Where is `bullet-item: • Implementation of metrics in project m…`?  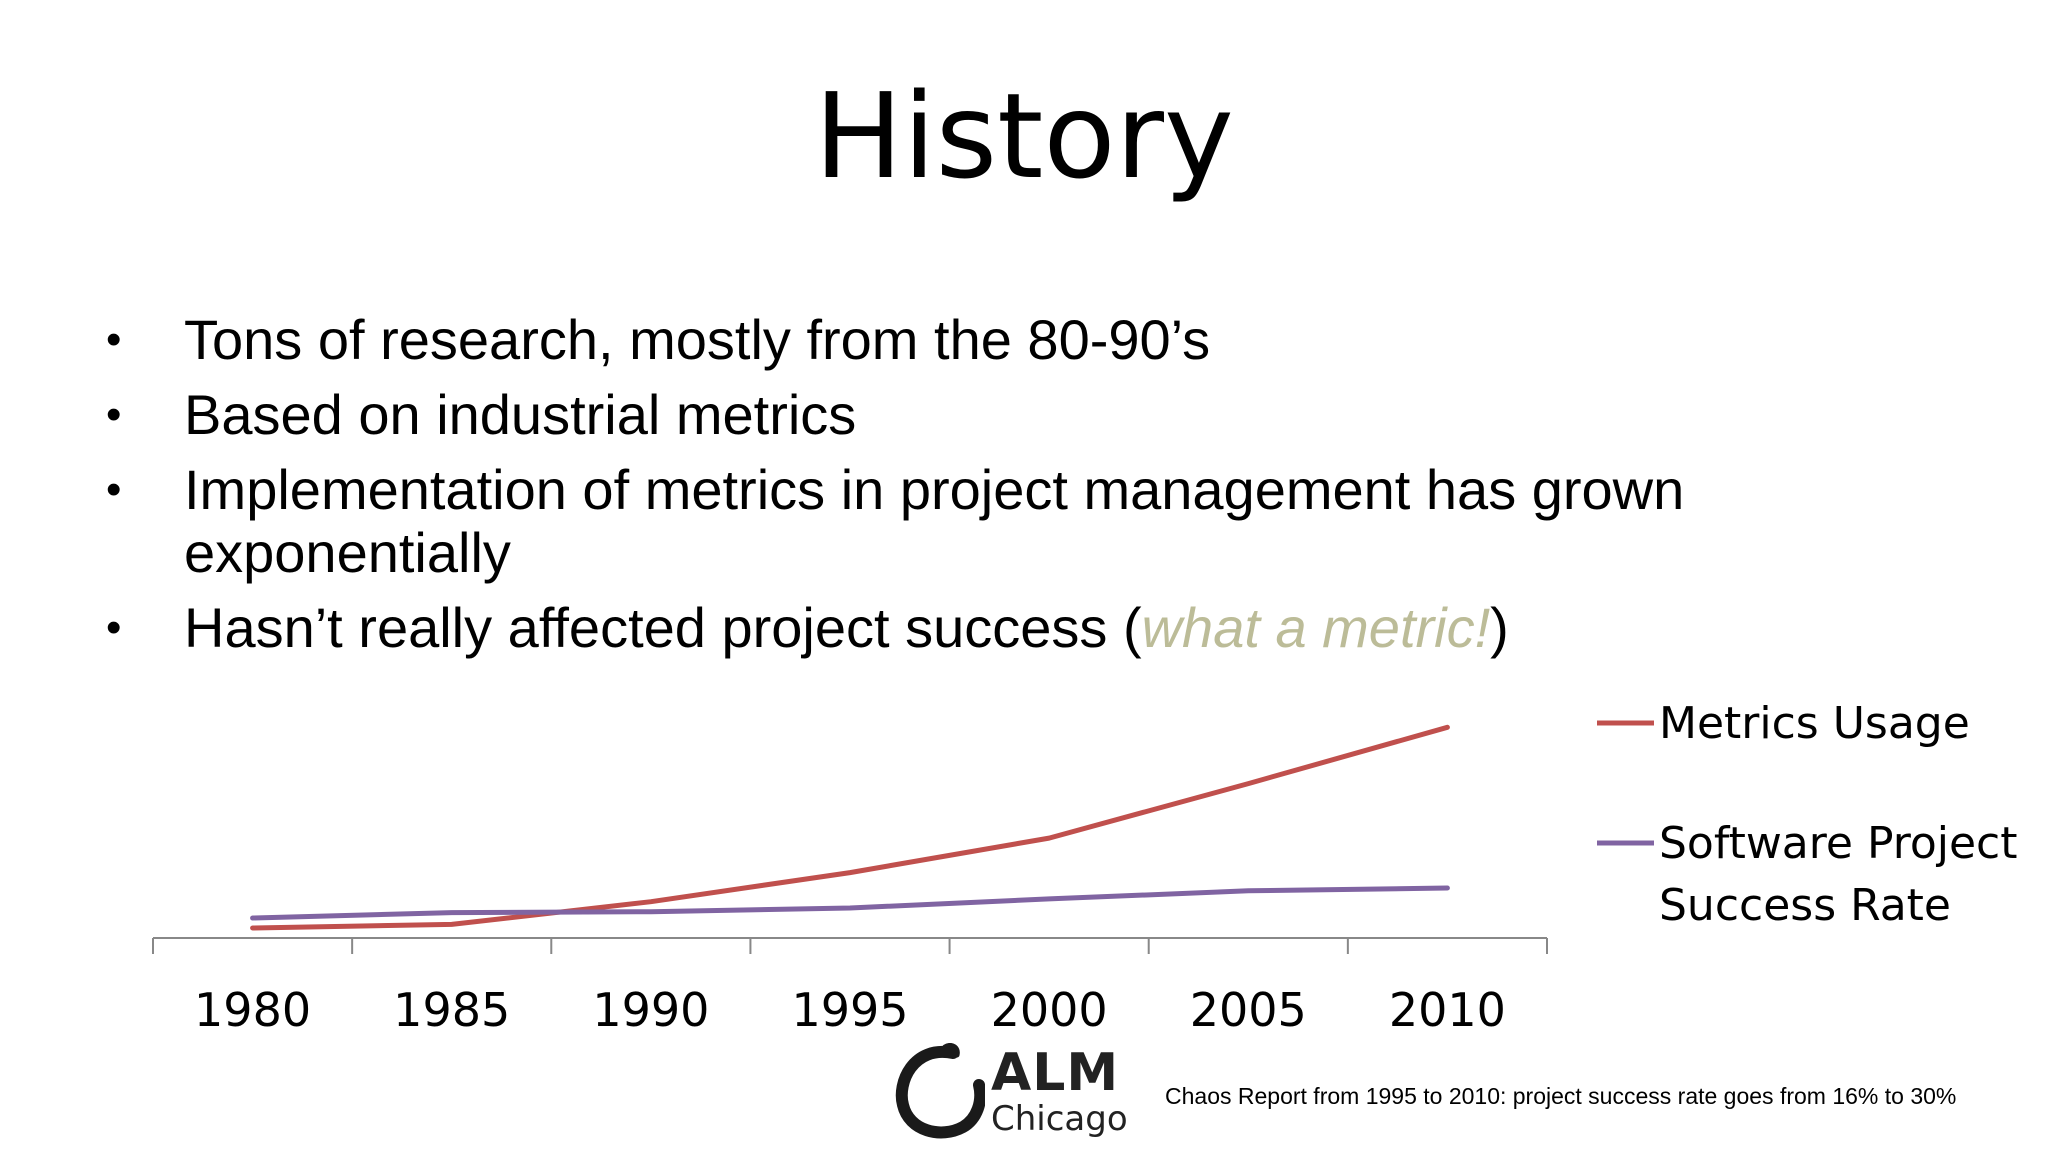 bullet-item: • Implementation of metrics in project m… is located at coordinates (910, 521).